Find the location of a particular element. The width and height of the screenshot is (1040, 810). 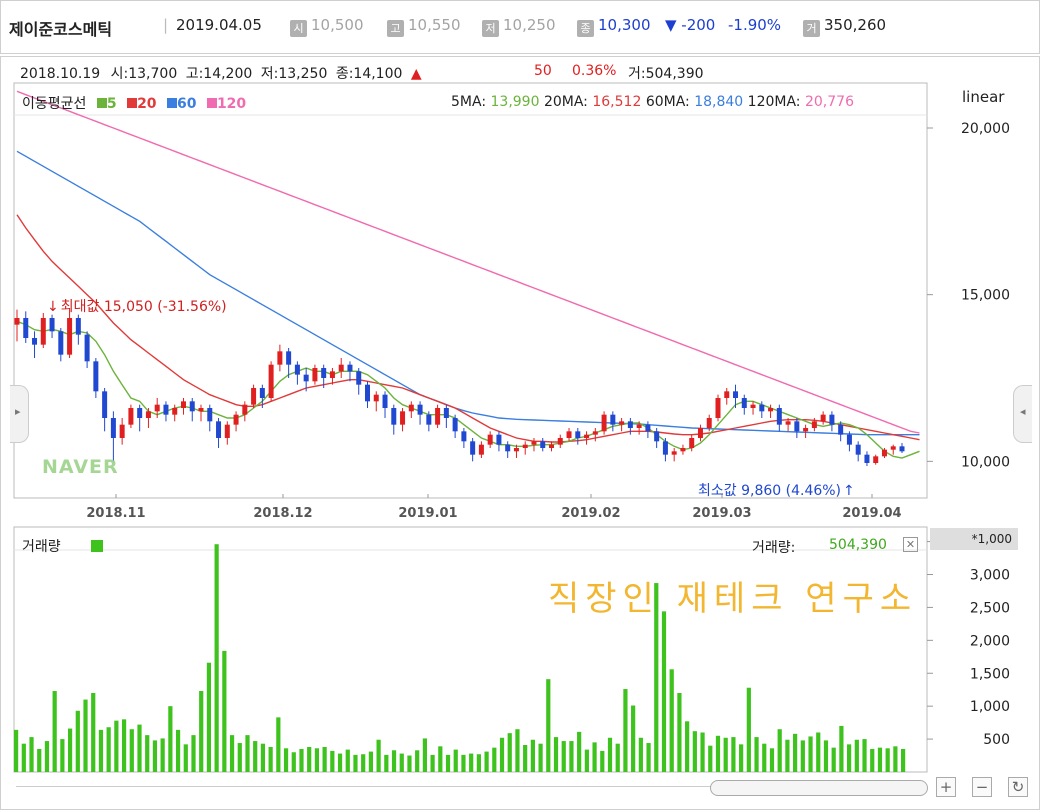

expand-left-icon: ▸ is located at coordinates (19, 414).